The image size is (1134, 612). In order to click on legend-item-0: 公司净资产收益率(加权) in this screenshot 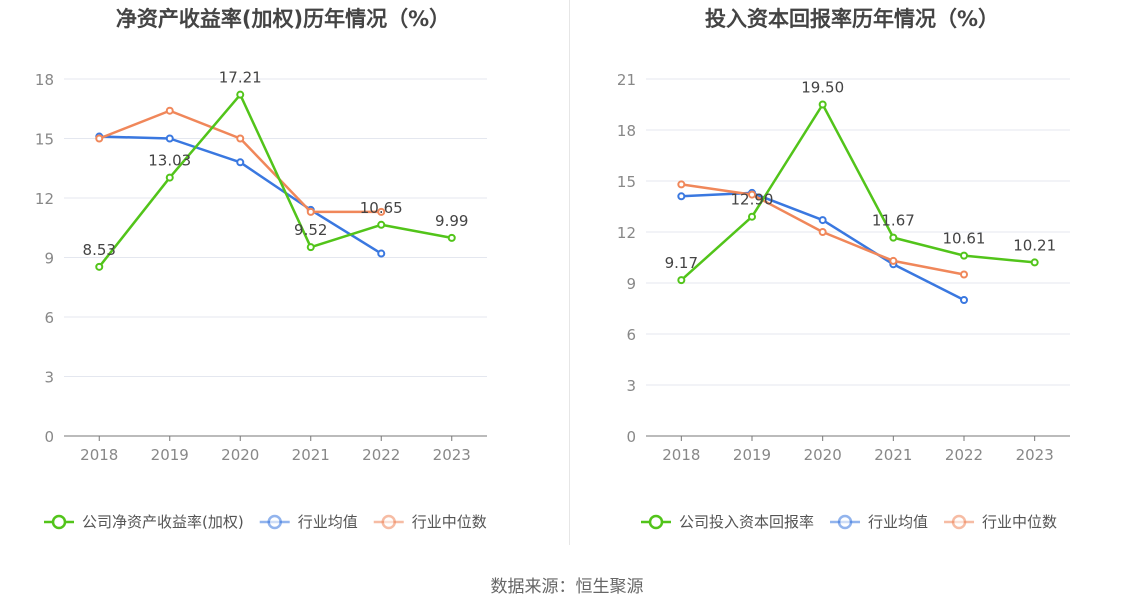, I will do `click(144, 522)`.